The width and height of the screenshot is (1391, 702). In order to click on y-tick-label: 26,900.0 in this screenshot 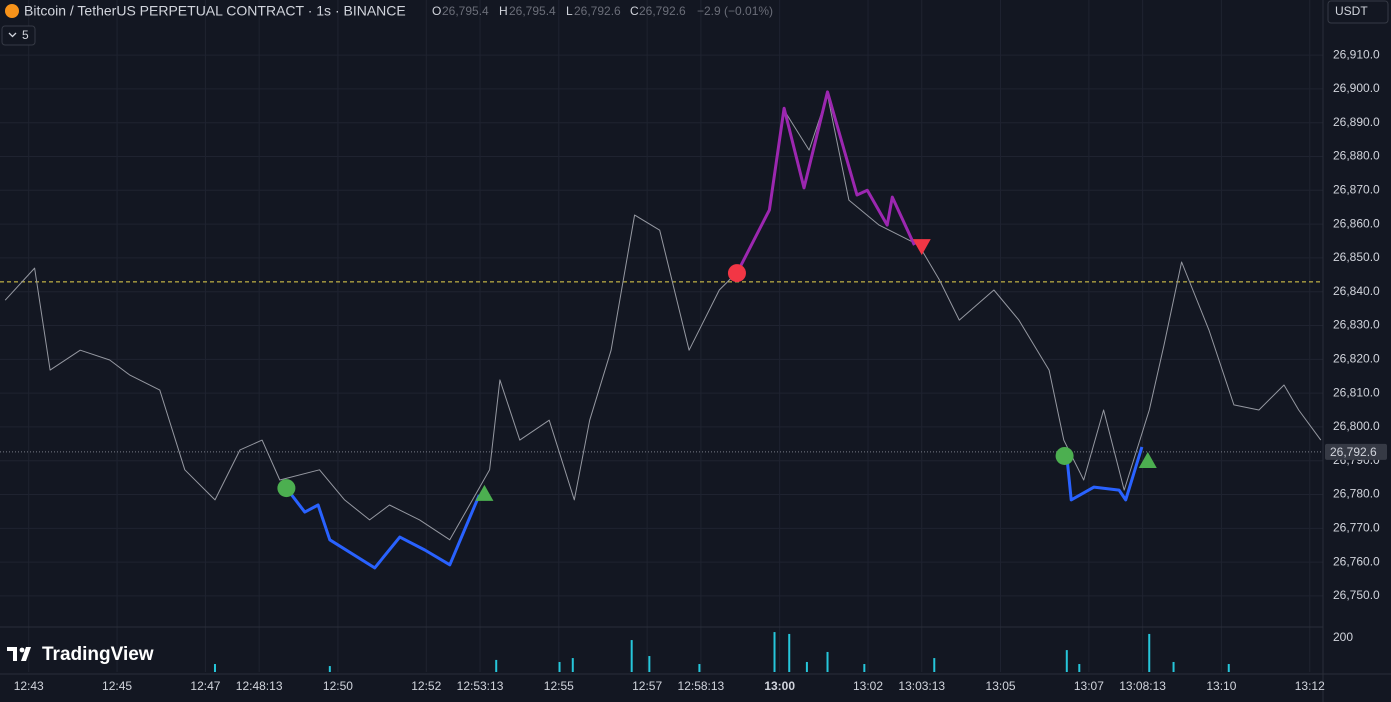, I will do `click(1356, 88)`.